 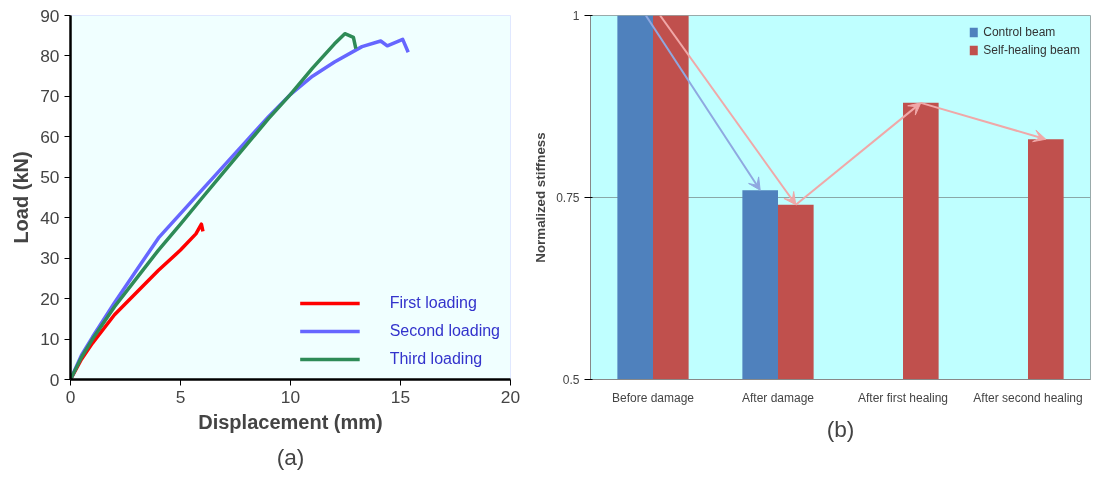 I want to click on y-tick-label: 0.5, so click(x=571, y=380).